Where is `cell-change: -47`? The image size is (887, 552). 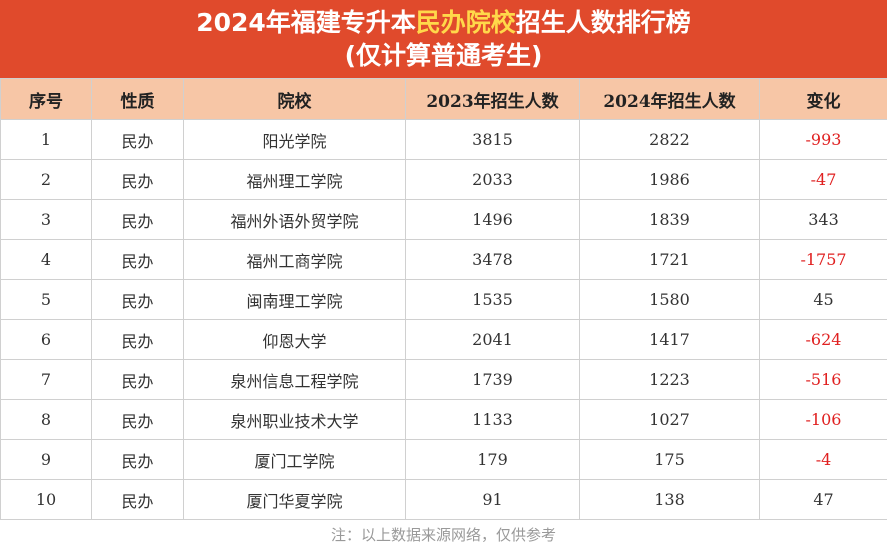
cell-change: -47 is located at coordinates (823, 179).